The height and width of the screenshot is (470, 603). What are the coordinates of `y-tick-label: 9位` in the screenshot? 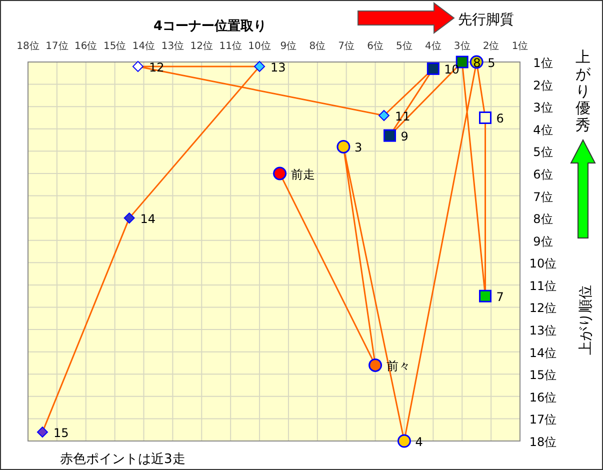 It's located at (543, 241).